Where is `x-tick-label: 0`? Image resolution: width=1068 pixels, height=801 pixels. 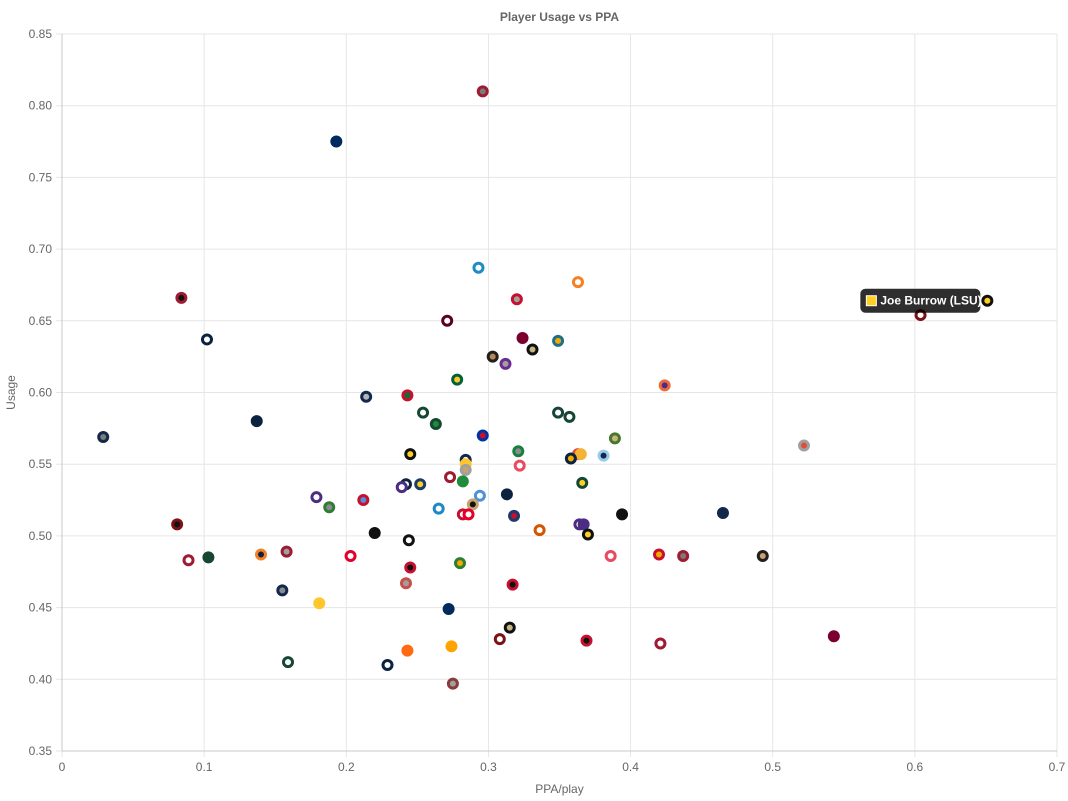
x-tick-label: 0 is located at coordinates (62, 767).